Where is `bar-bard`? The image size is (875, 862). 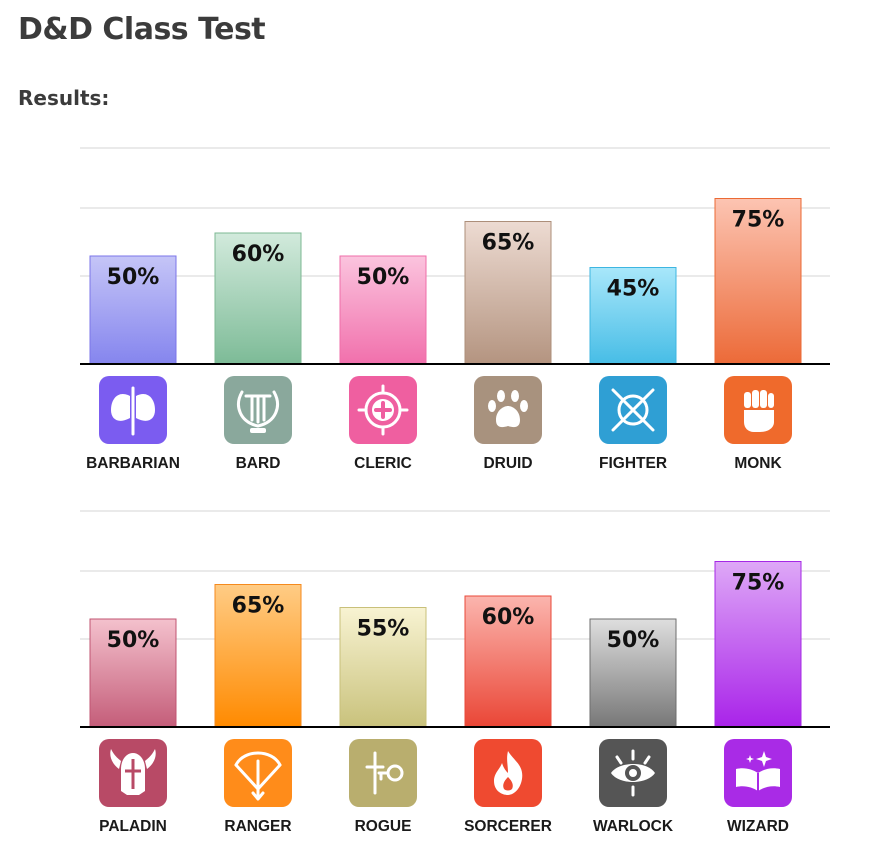
bar-bard is located at coordinates (258, 298).